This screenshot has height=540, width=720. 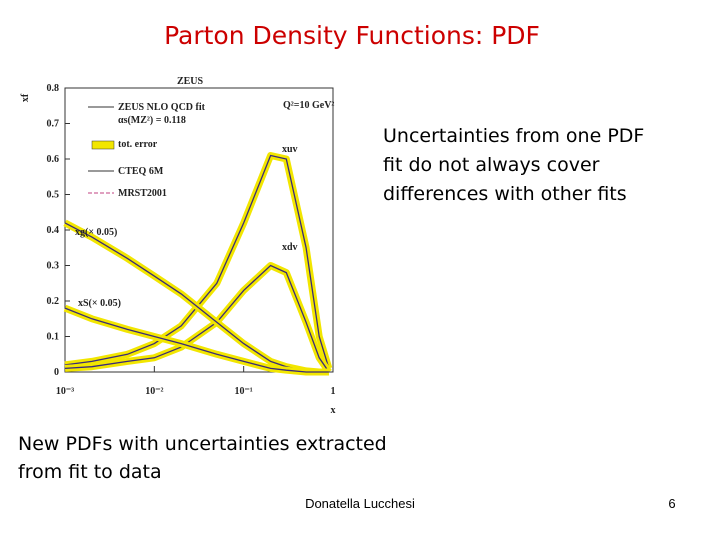 I want to click on annotation: Q²=10 GeV², so click(x=308, y=105).